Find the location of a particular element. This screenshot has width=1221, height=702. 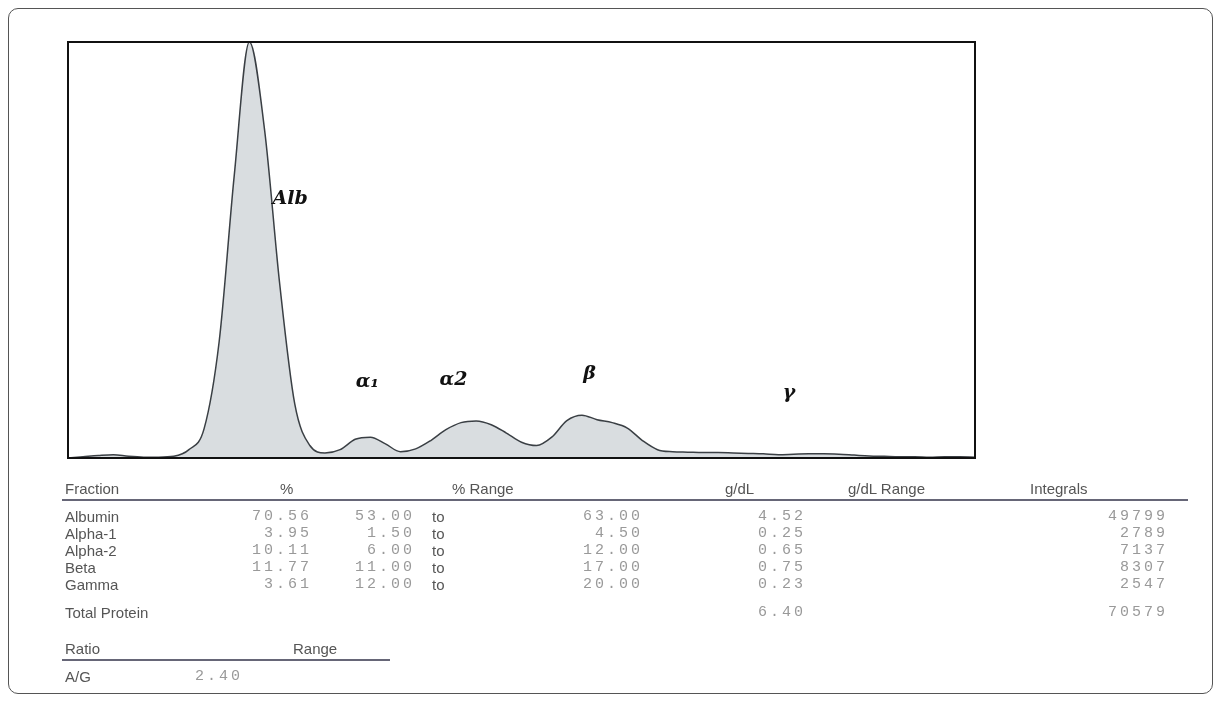

text: Beta 11.77 11.00 to 17.00 0.75 8307 is located at coordinates (616, 567).